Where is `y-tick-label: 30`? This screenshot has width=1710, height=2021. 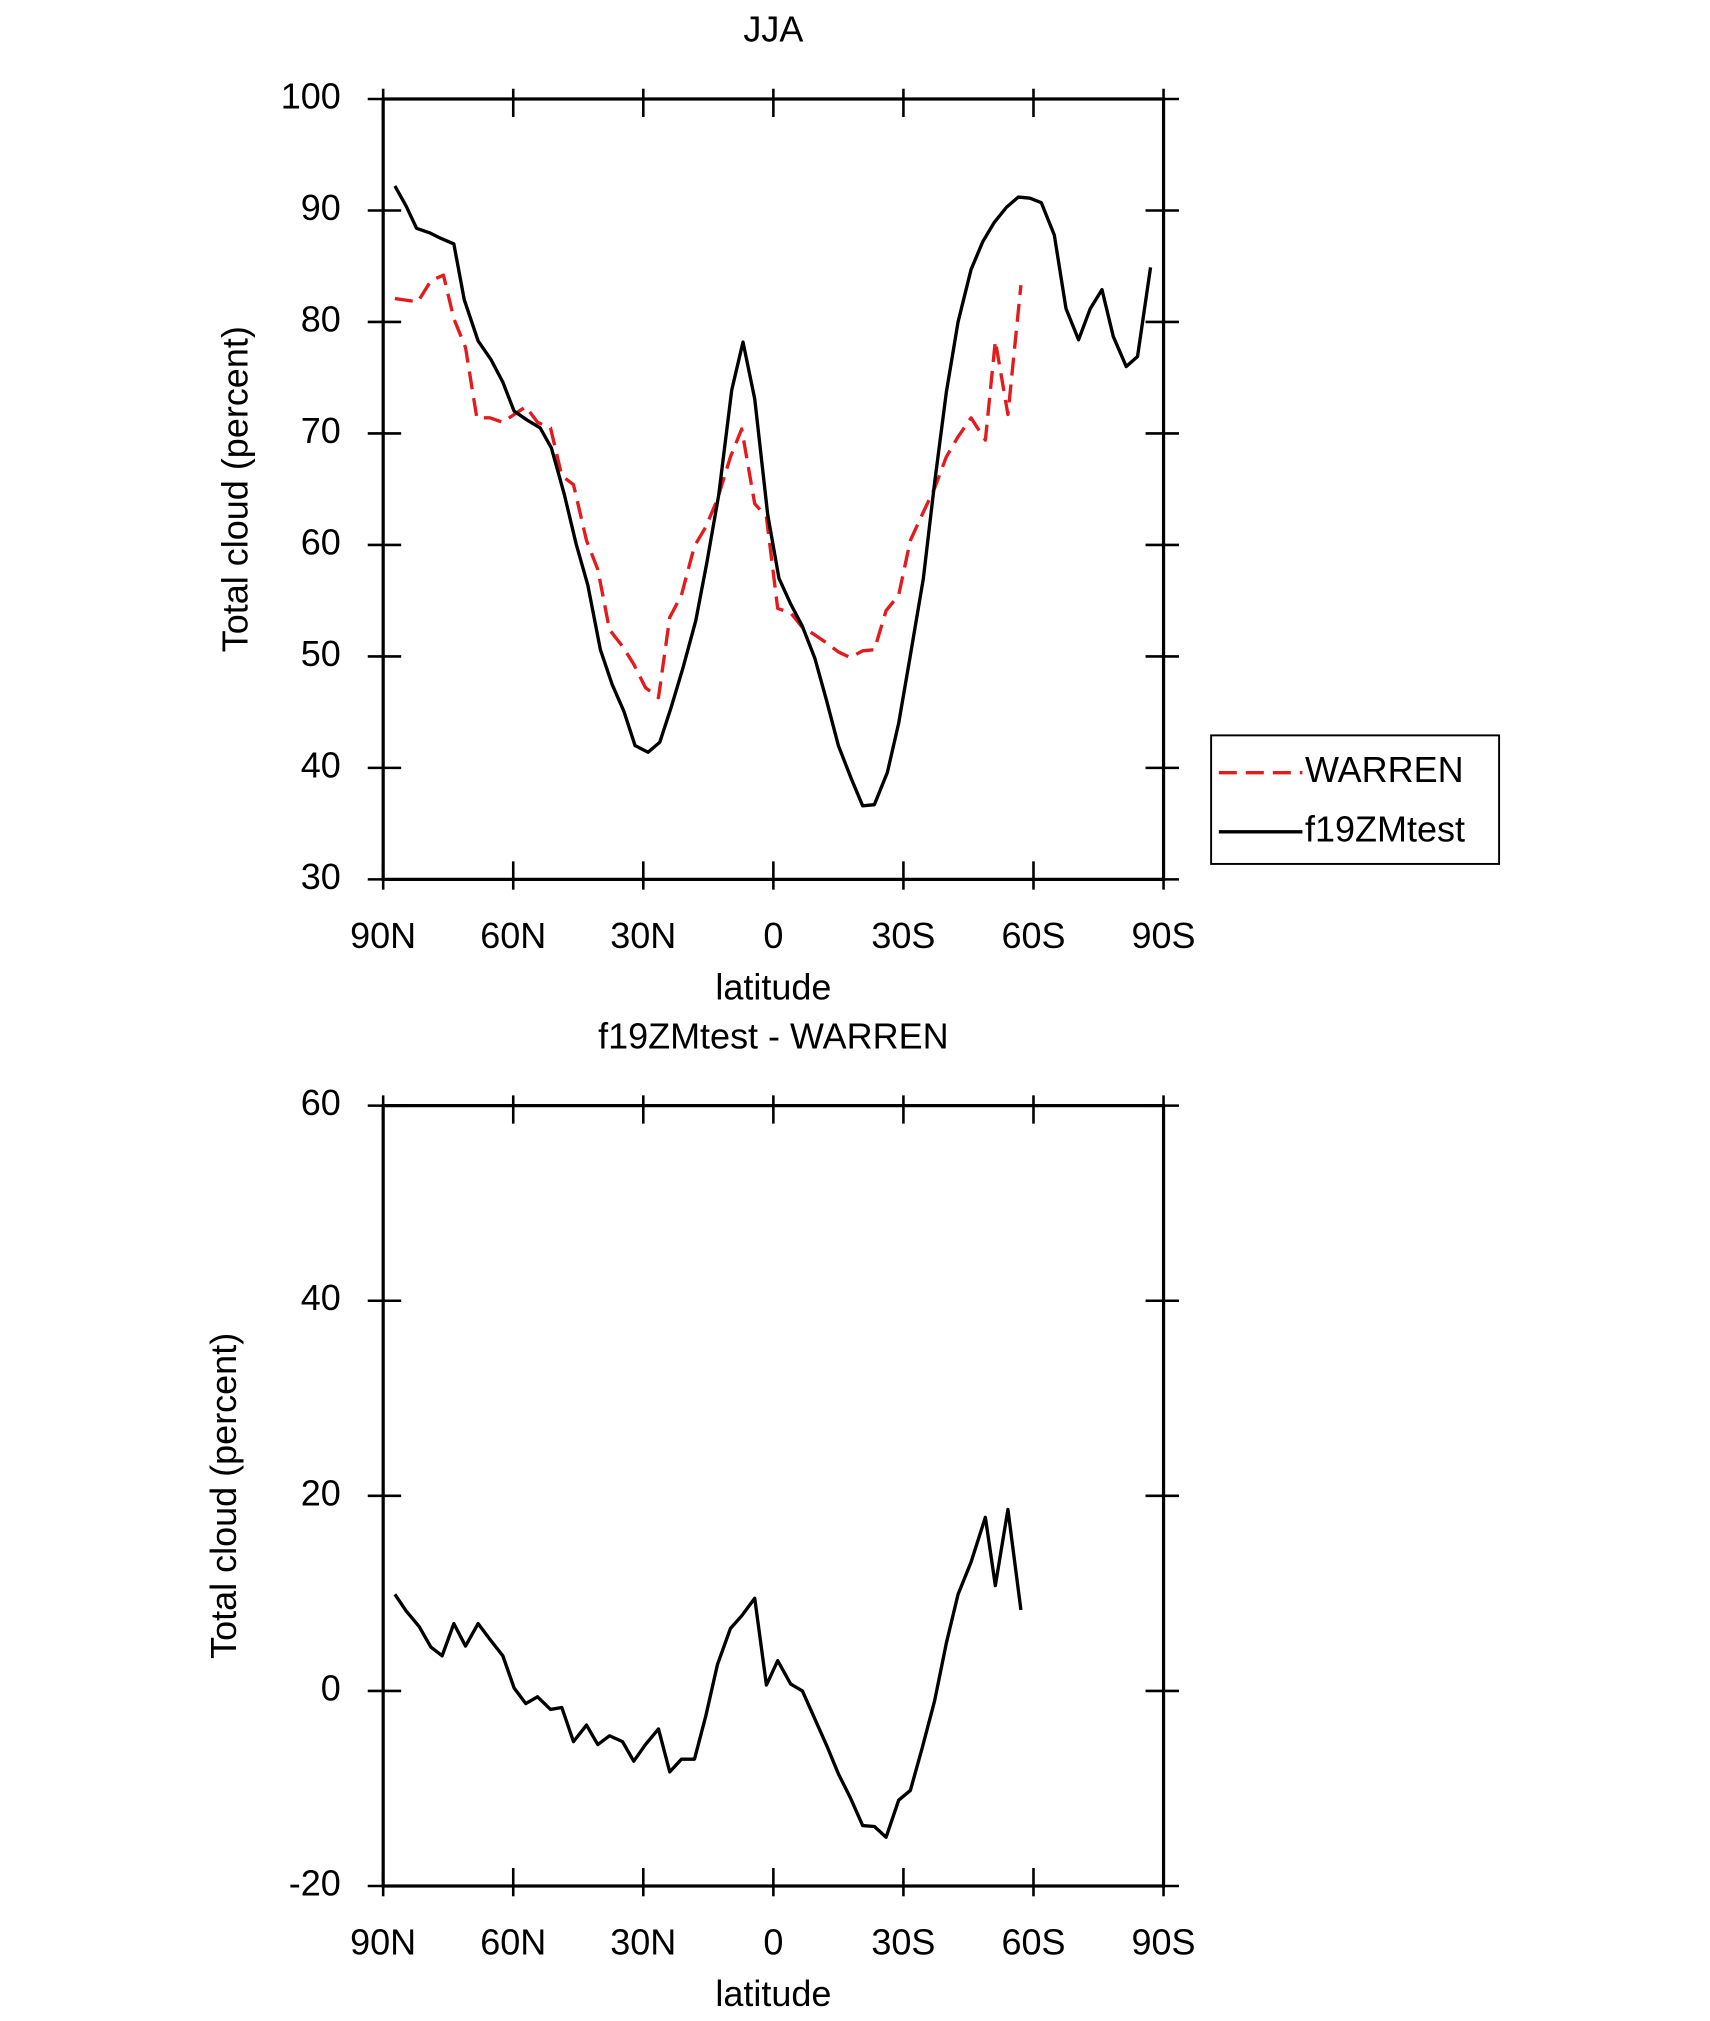 y-tick-label: 30 is located at coordinates (321, 876).